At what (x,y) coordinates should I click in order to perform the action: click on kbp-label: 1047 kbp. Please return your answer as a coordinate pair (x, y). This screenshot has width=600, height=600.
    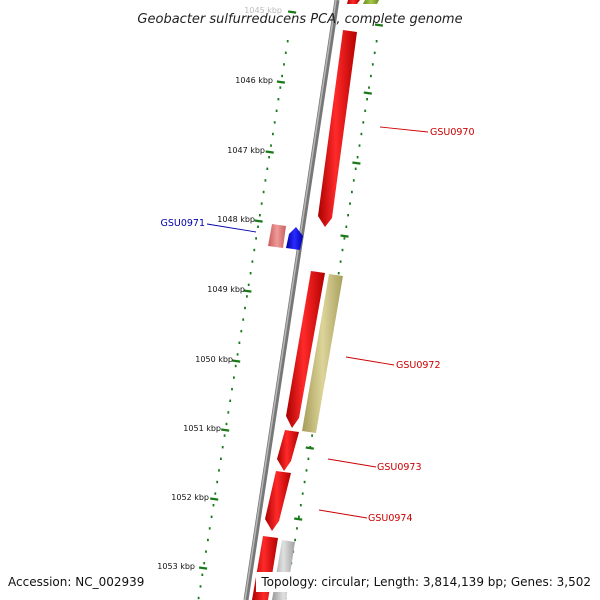
    Looking at the image, I should click on (246, 150).